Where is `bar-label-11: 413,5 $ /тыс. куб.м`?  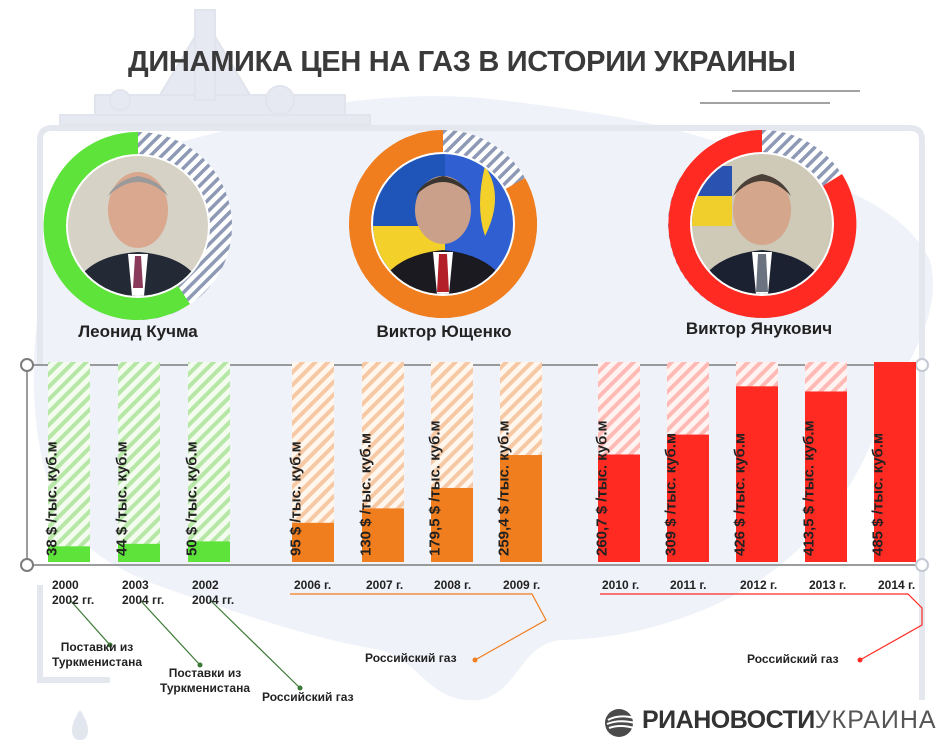
bar-label-11: 413,5 $ /тыс. куб.м is located at coordinates (808, 488).